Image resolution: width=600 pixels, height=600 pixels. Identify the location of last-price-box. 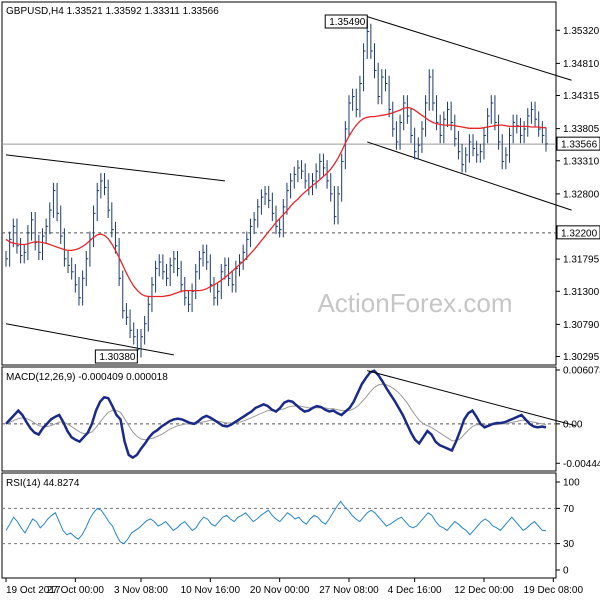
(578, 143).